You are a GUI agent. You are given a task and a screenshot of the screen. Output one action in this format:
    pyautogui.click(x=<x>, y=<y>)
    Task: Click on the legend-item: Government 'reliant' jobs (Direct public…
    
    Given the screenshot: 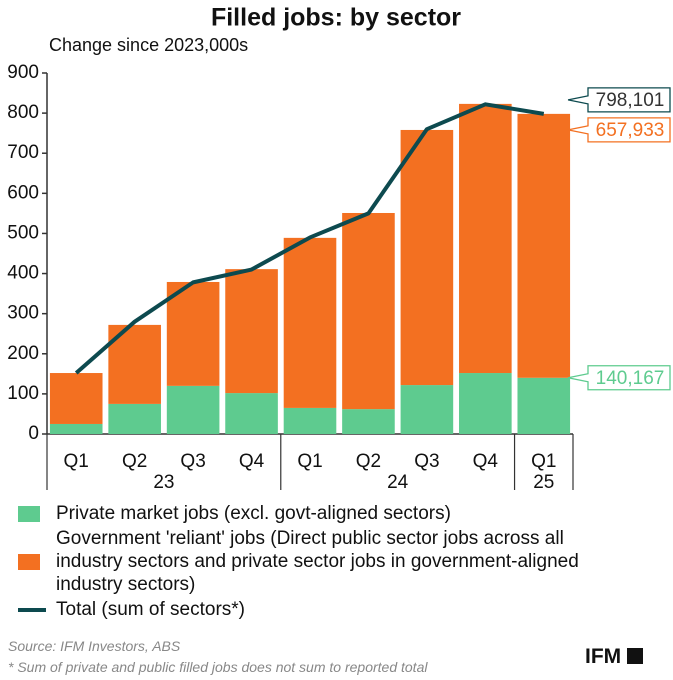 What is the action you would take?
    pyautogui.click(x=328, y=561)
    